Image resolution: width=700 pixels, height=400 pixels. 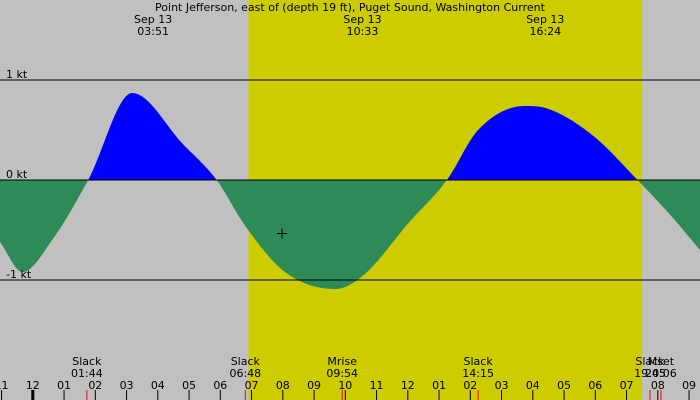 I want to click on crosshair-cursor, so click(x=282, y=233).